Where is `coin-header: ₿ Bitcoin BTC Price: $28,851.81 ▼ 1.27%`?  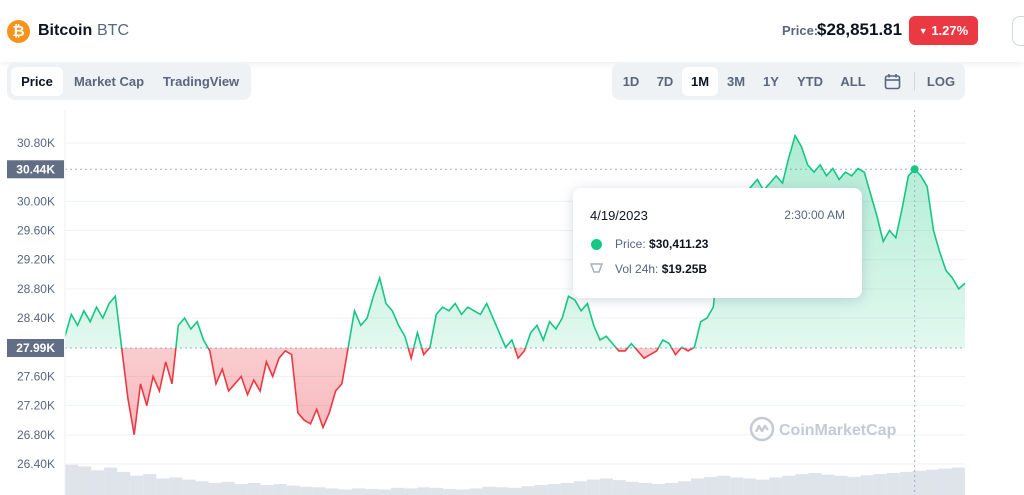
coin-header: ₿ Bitcoin BTC Price: $28,851.81 ▼ 1.27% is located at coordinates (512, 31).